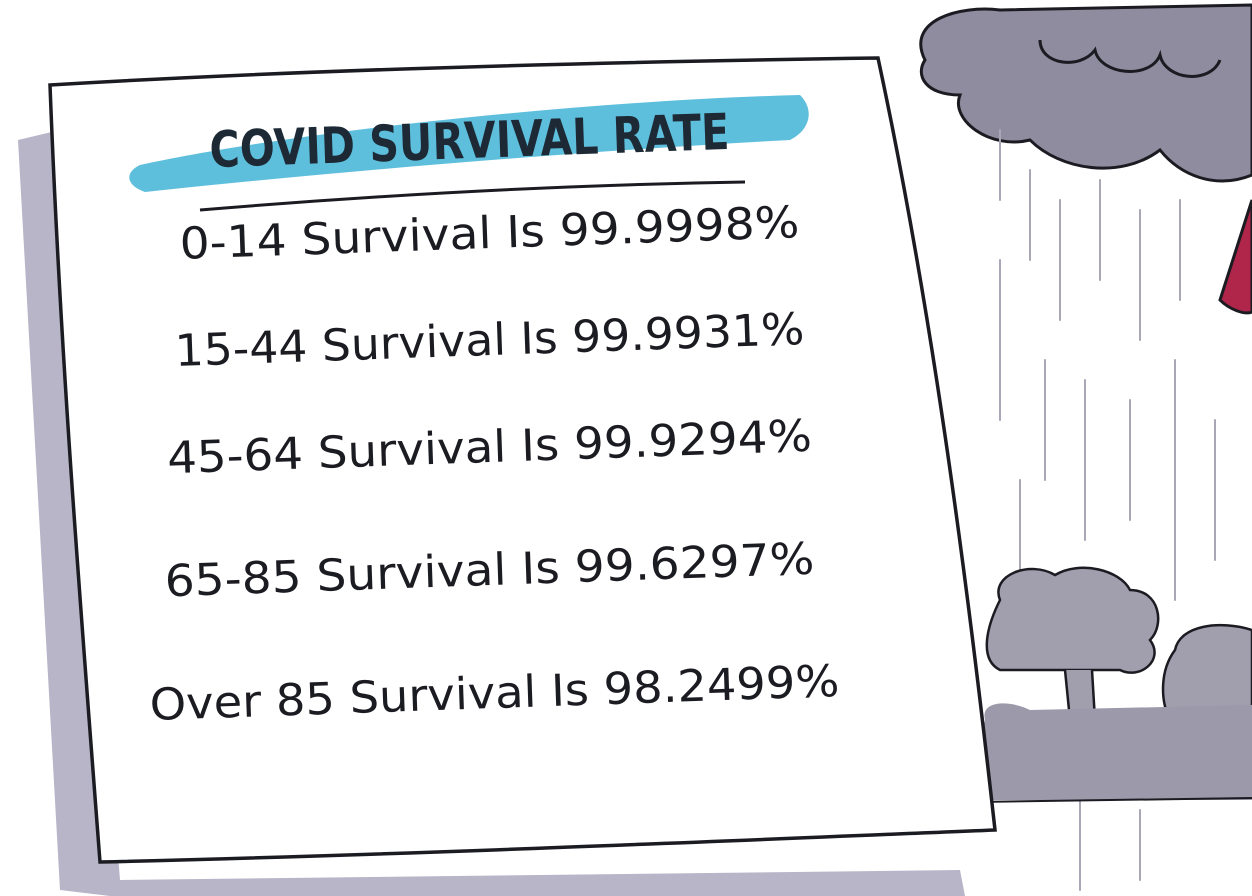 Image resolution: width=1252 pixels, height=896 pixels. I want to click on rain, so click(1107, 510).